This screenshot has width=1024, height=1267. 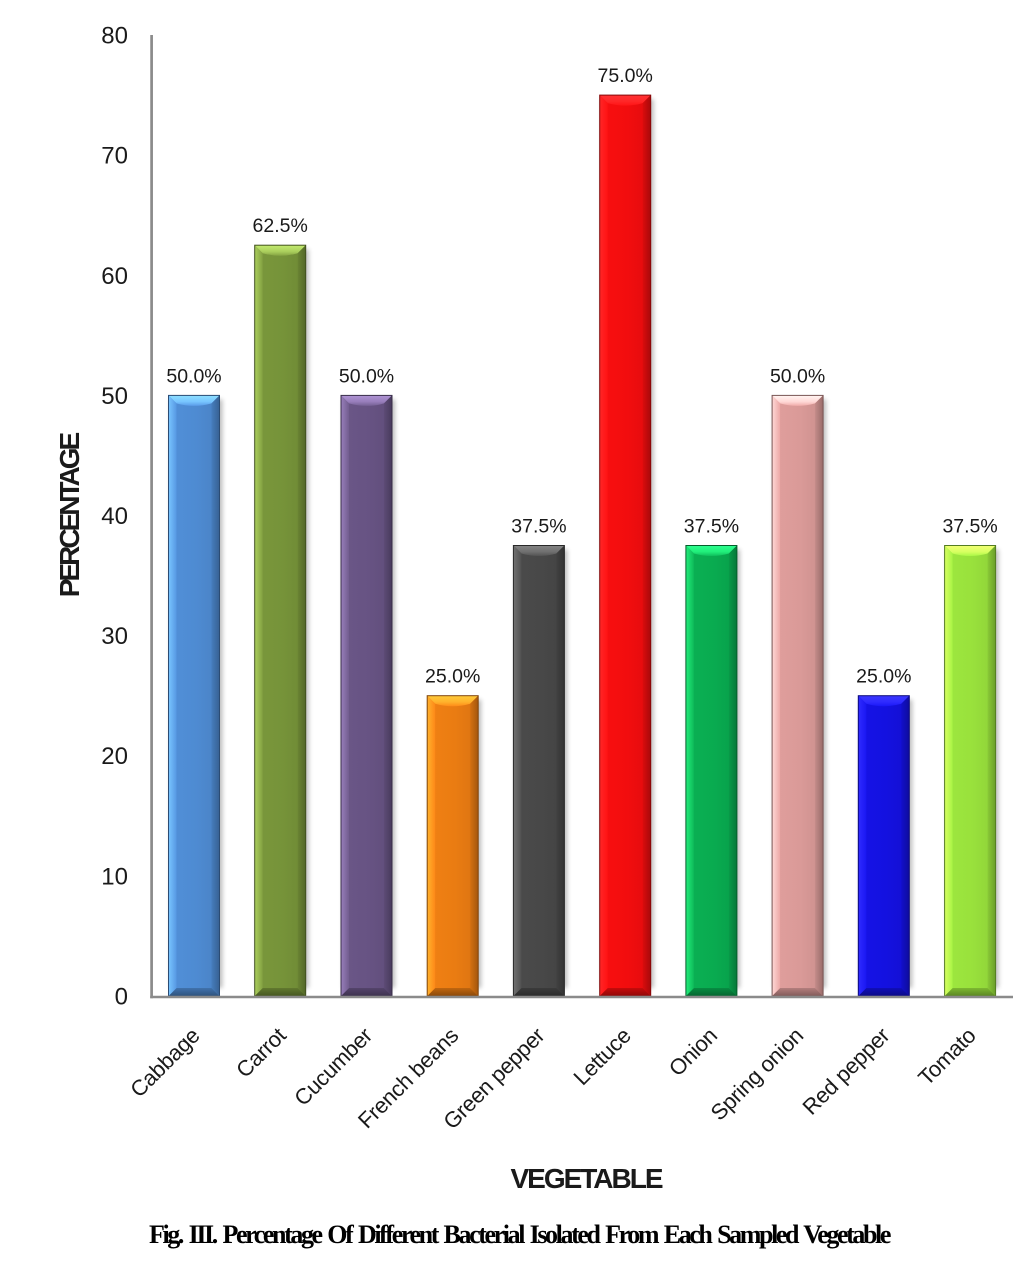 What do you see at coordinates (114, 636) in the screenshot?
I see `svg-text: 30` at bounding box center [114, 636].